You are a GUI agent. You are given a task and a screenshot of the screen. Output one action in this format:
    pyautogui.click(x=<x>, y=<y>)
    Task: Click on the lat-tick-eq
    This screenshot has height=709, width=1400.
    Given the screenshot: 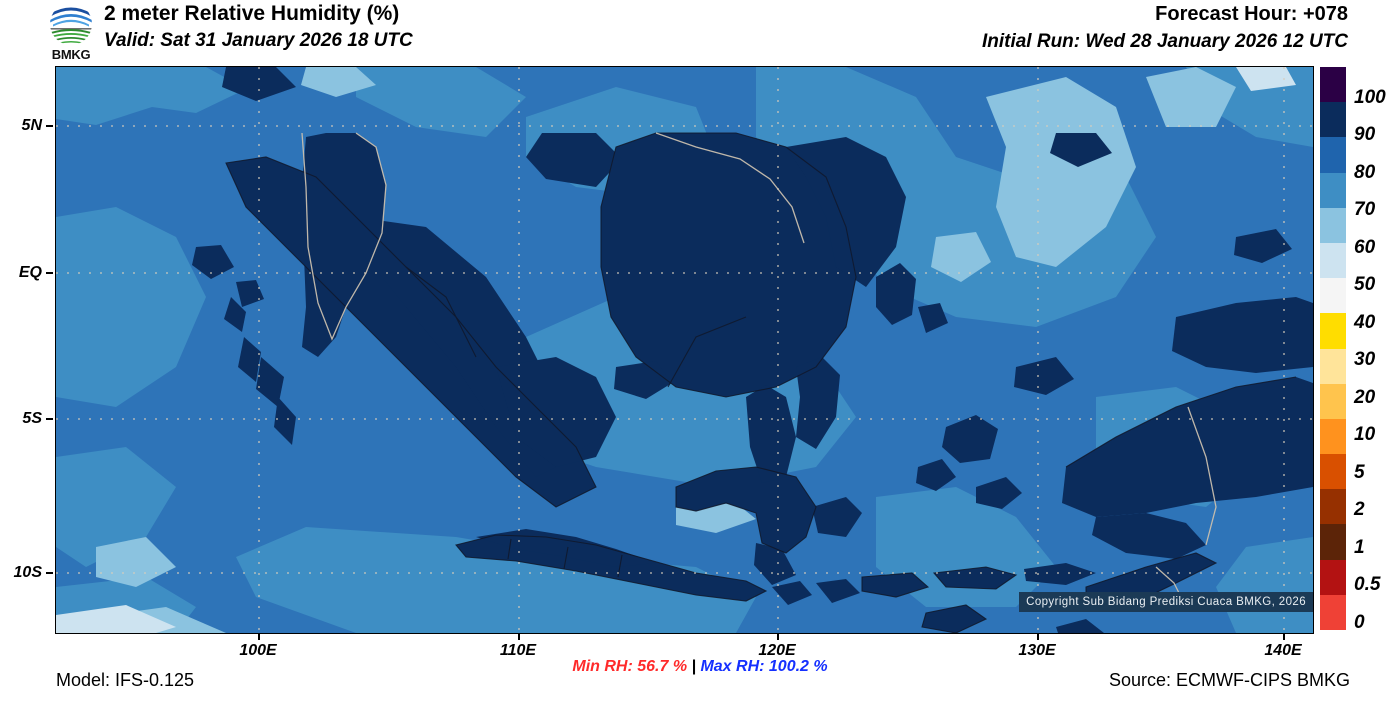 What is the action you would take?
    pyautogui.click(x=49, y=273)
    